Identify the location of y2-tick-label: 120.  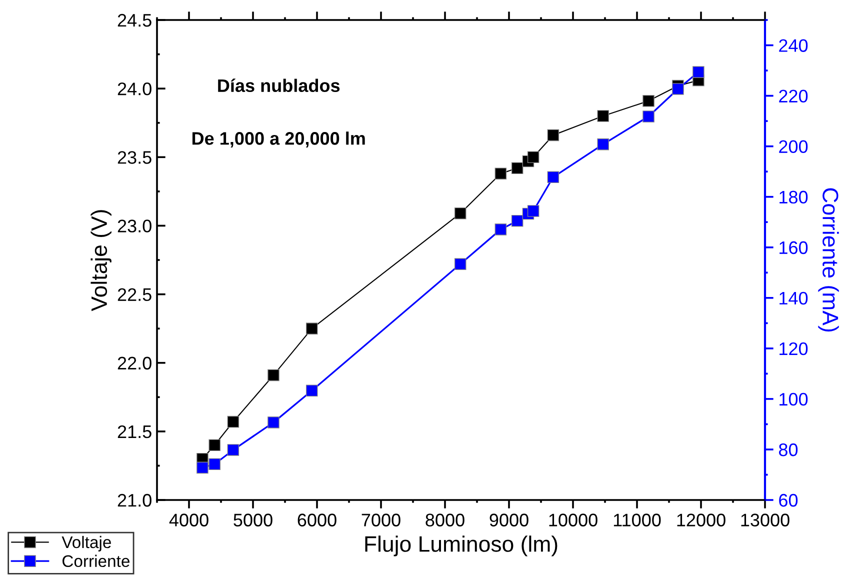
(794, 349).